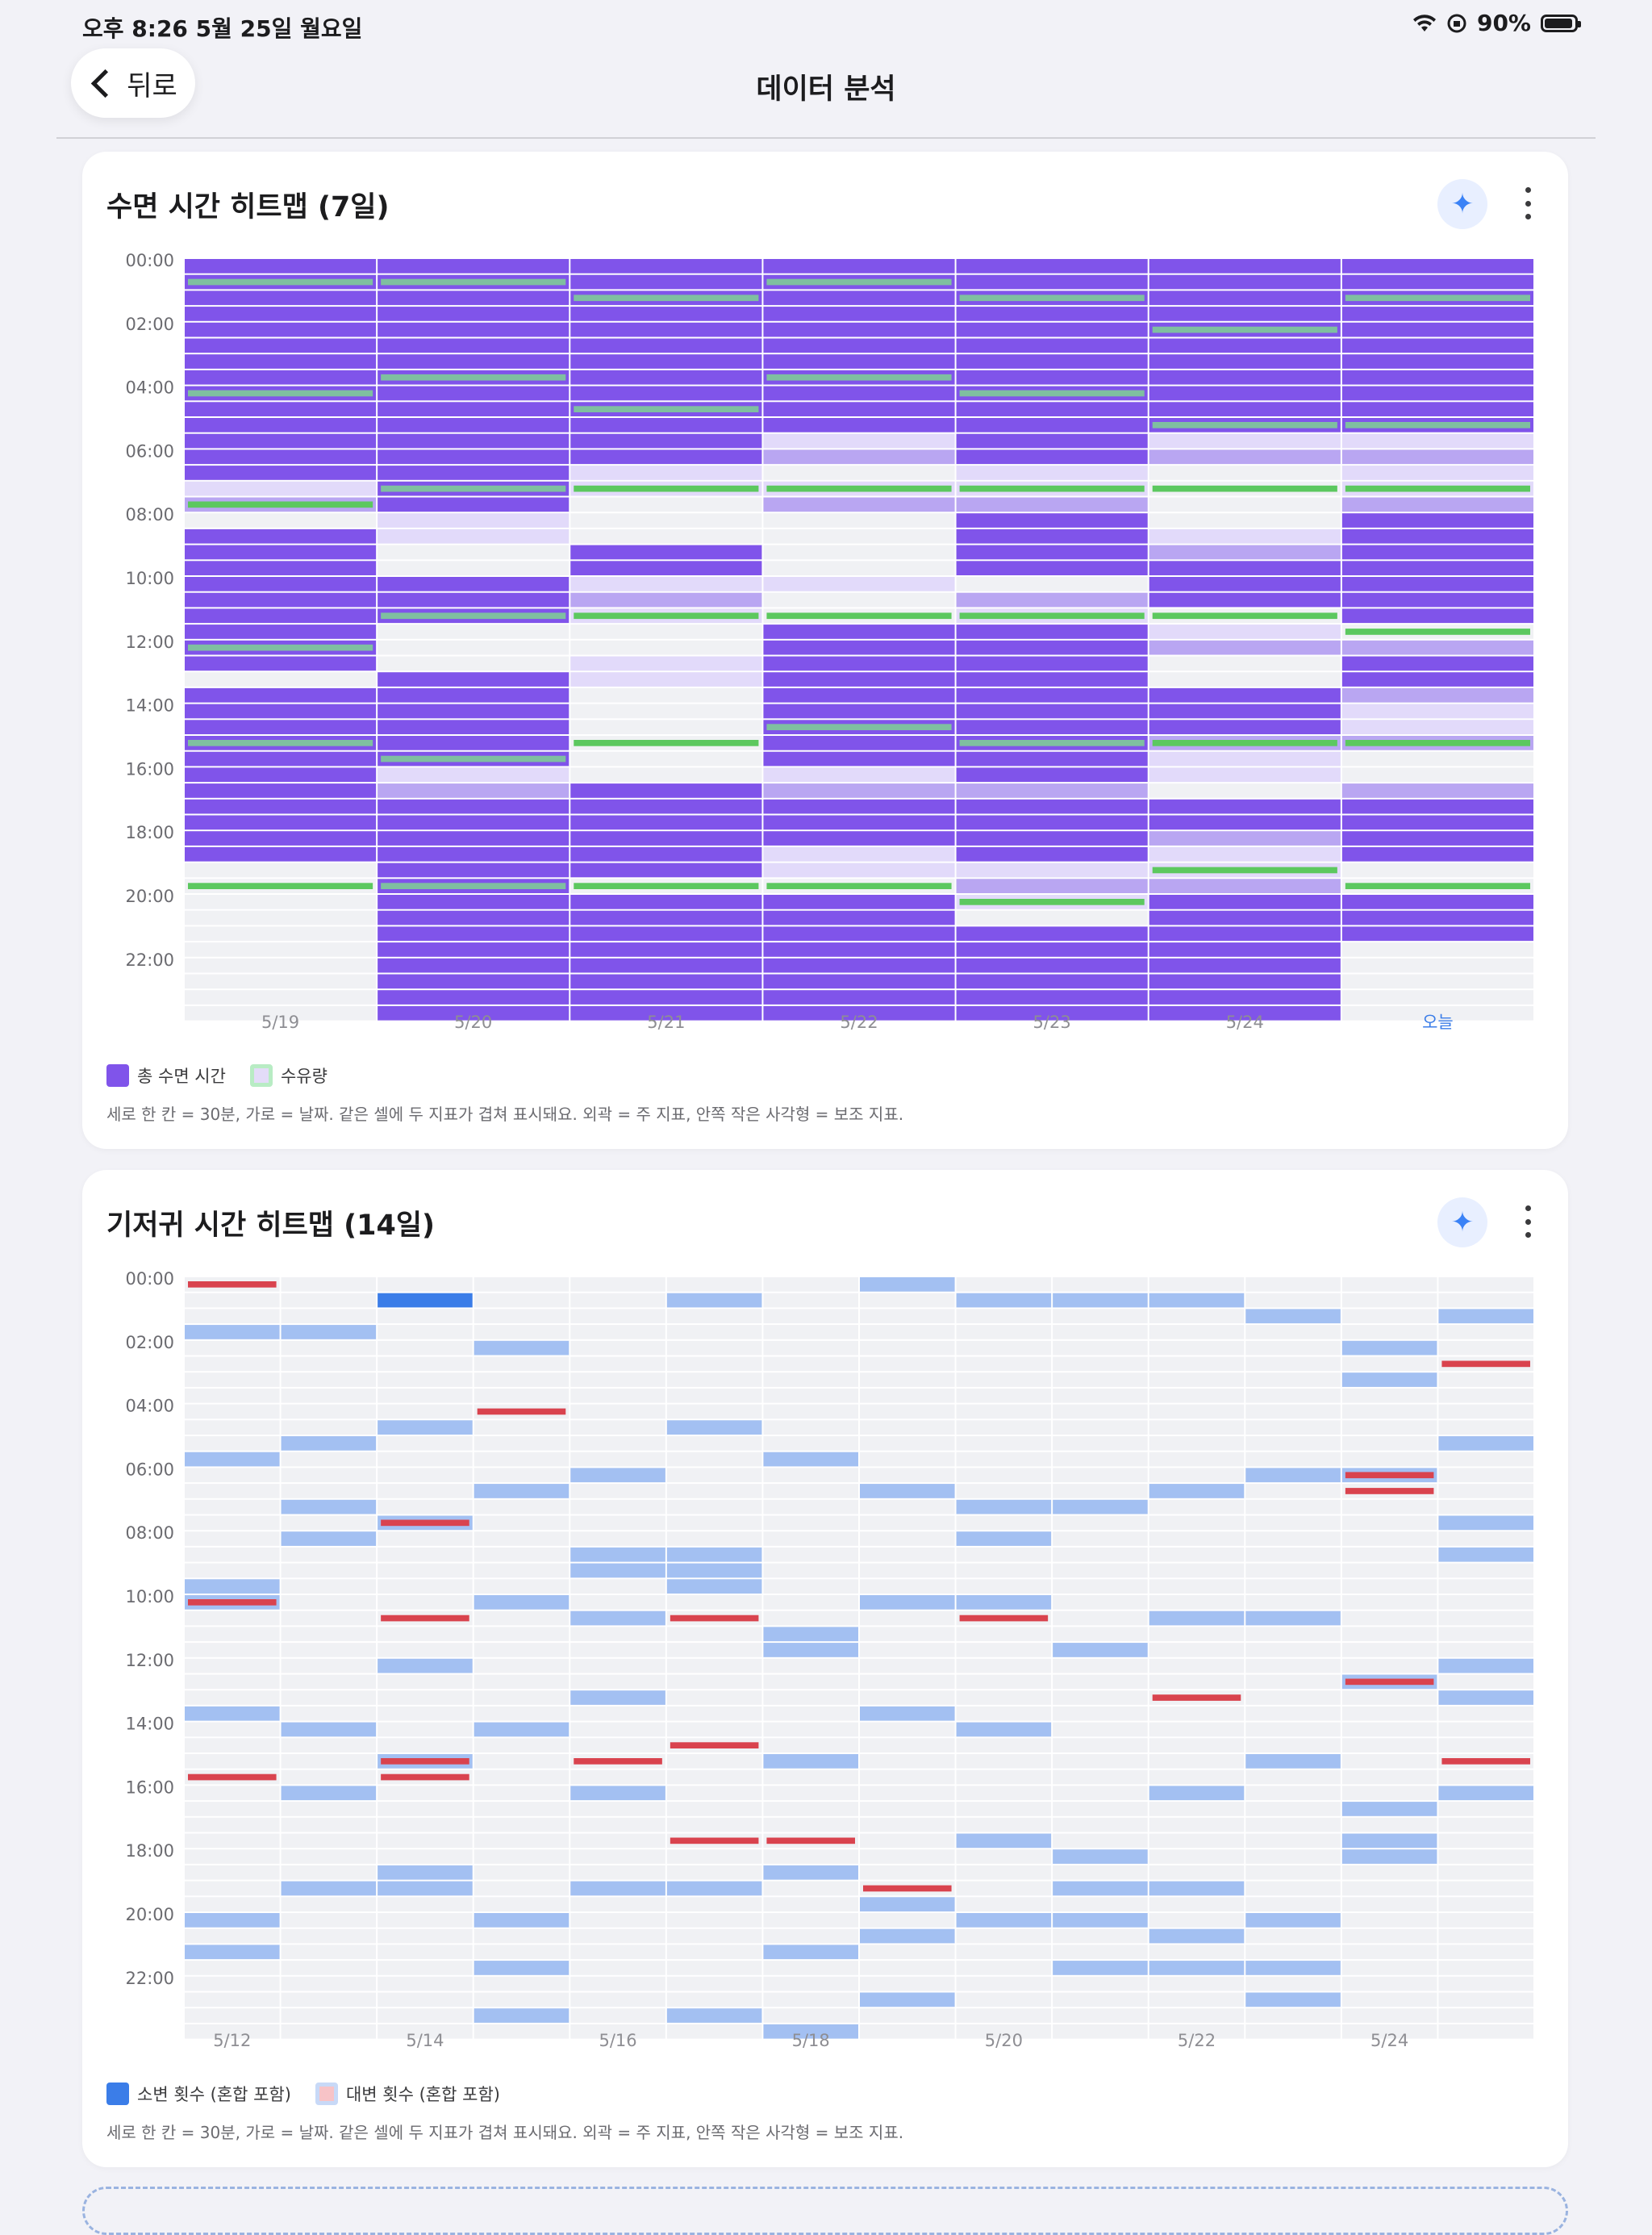 The image size is (1652, 2235). I want to click on back-button: 뒤로, so click(133, 83).